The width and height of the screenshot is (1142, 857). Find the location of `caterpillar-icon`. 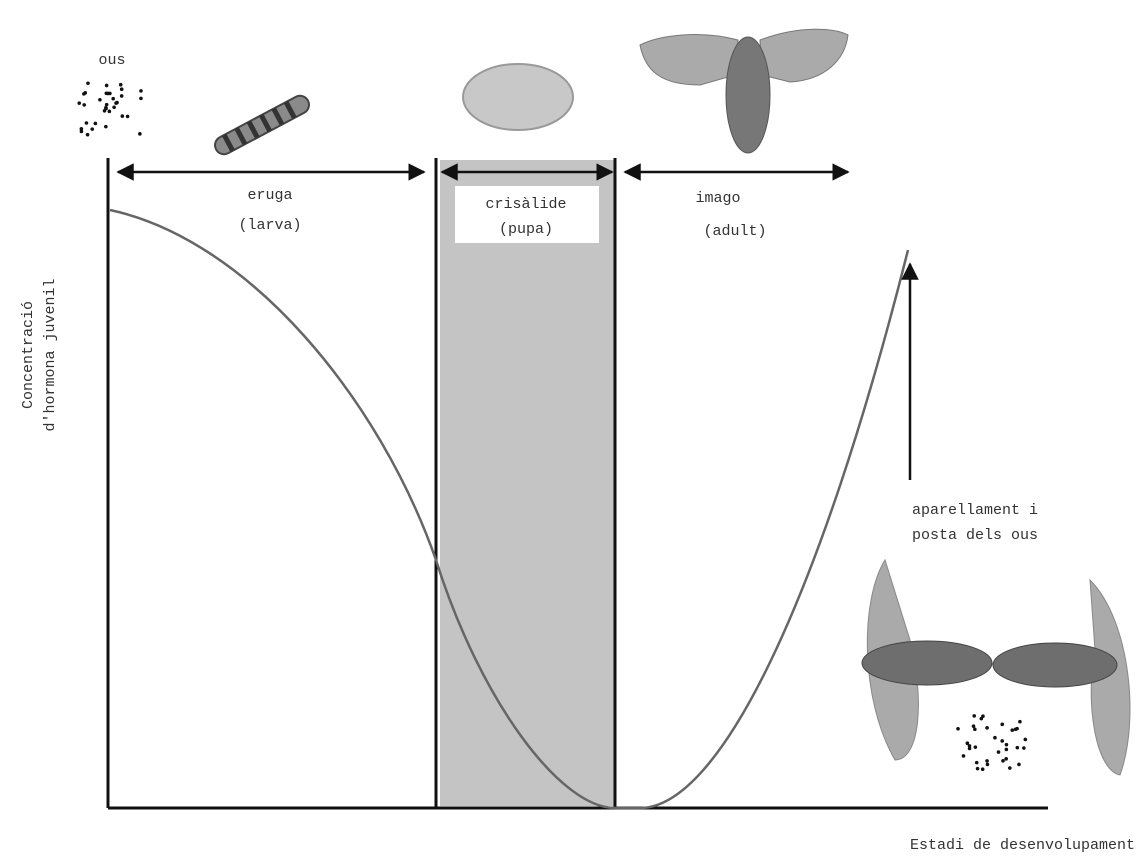

caterpillar-icon is located at coordinates (262, 125).